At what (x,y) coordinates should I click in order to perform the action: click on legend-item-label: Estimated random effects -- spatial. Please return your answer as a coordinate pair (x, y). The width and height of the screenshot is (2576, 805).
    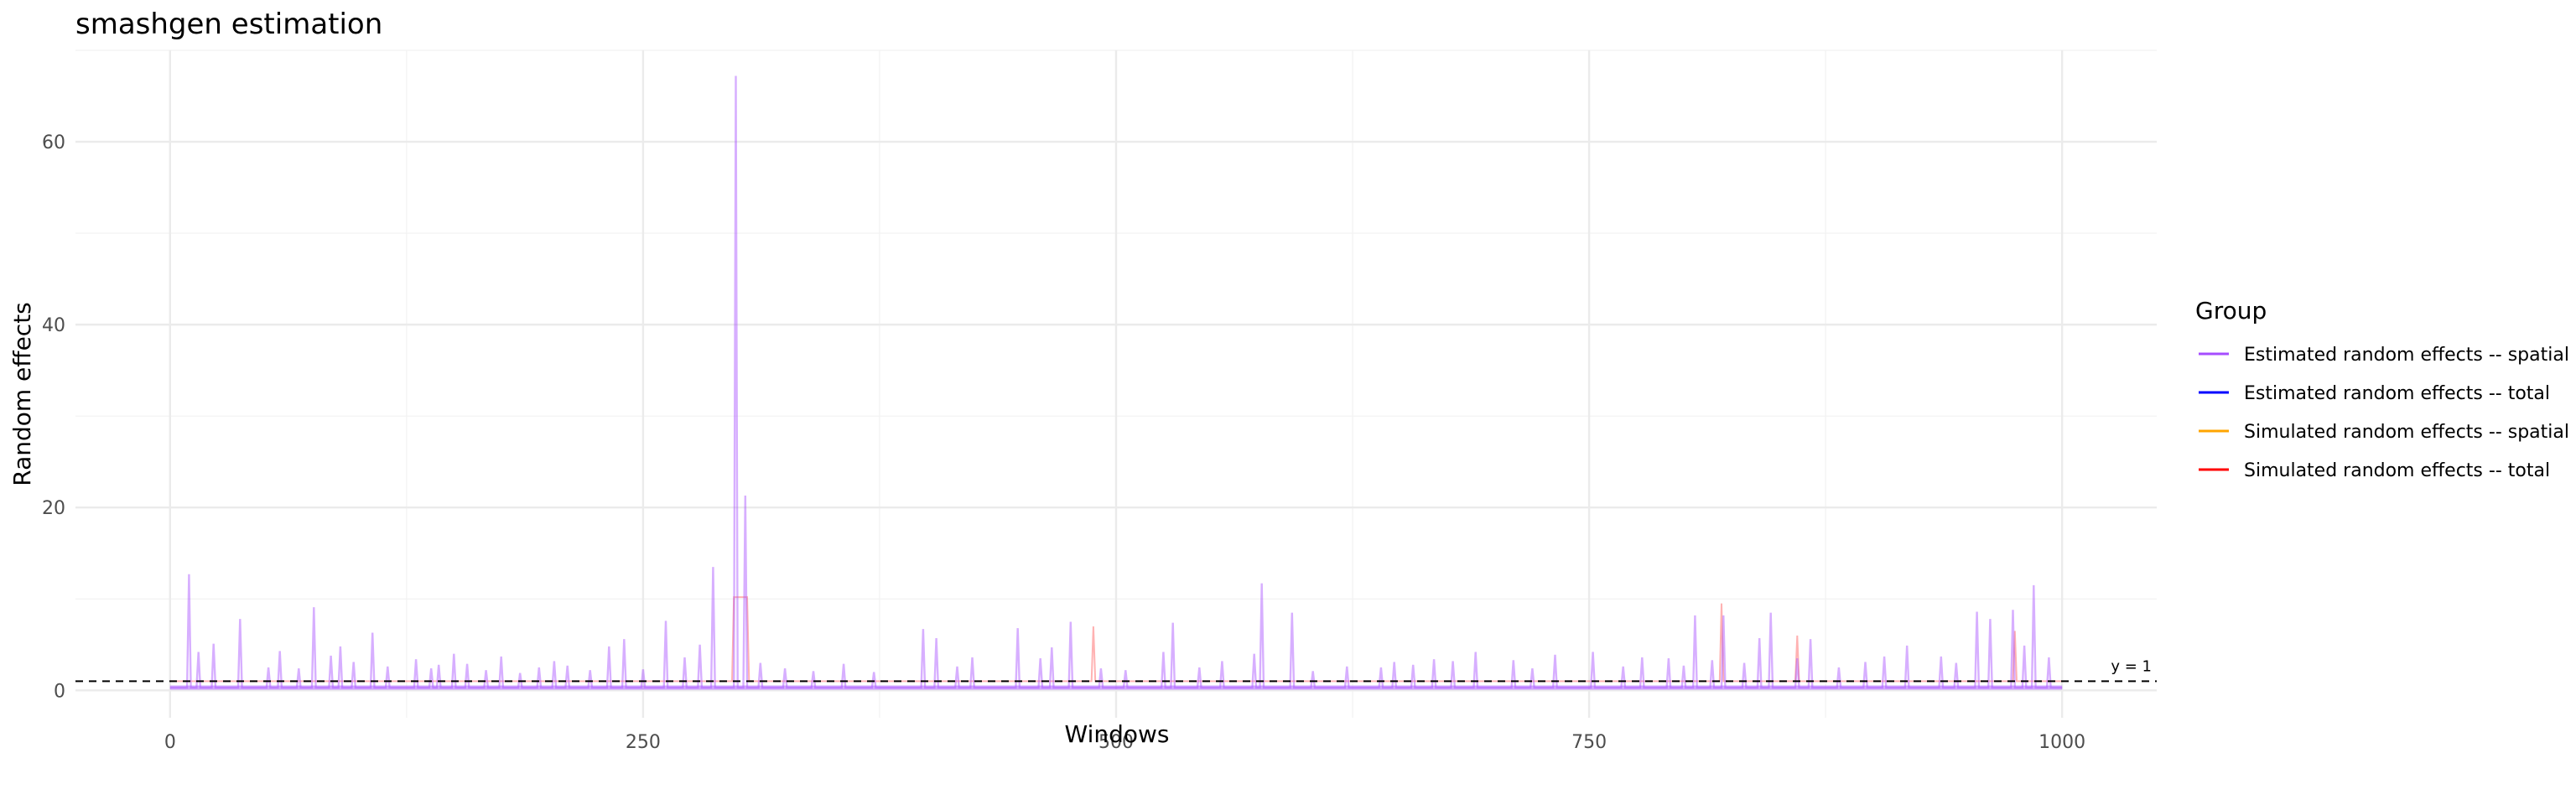
    Looking at the image, I should click on (2406, 355).